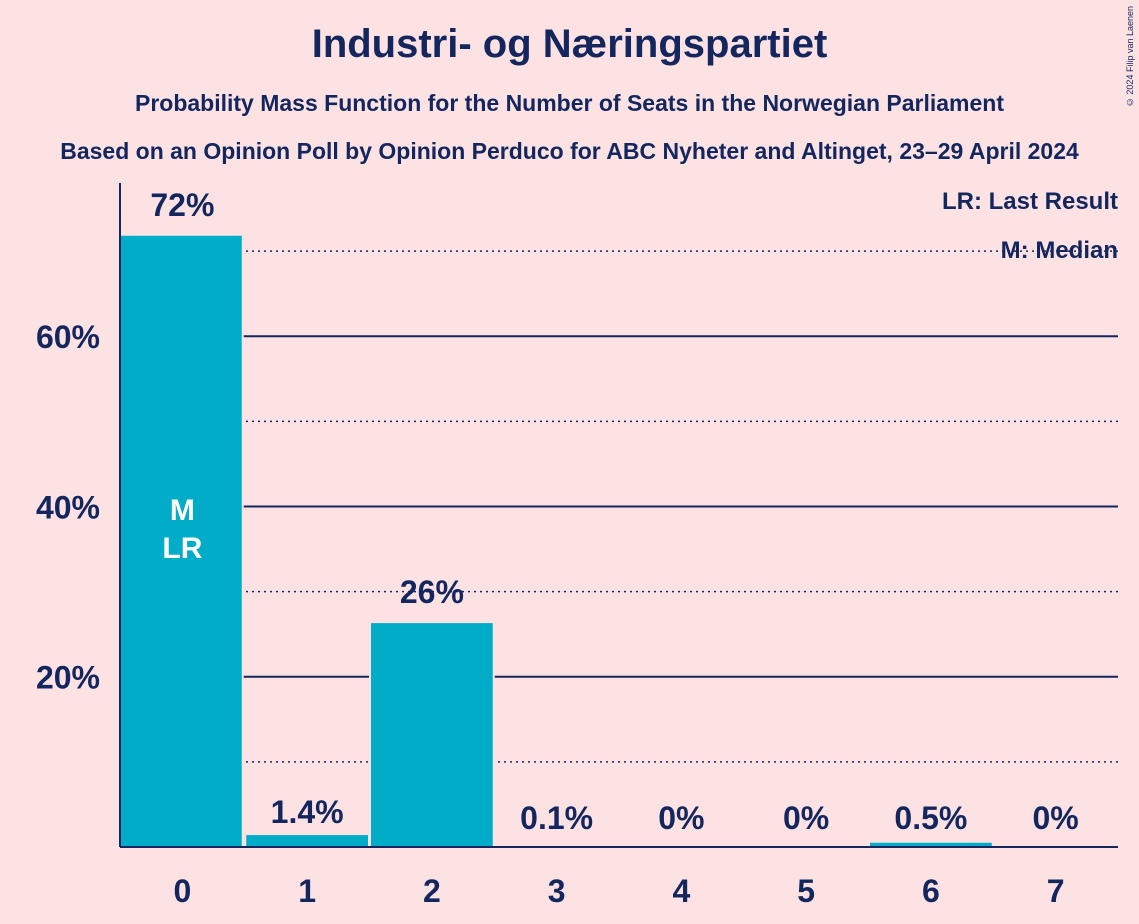 The height and width of the screenshot is (924, 1139). I want to click on x-tick-label: 4, so click(681, 891).